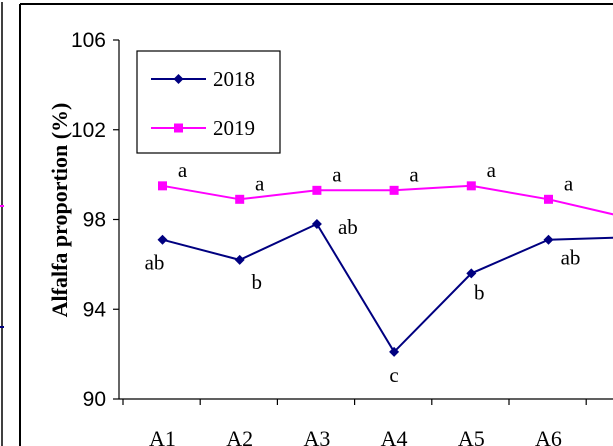 The width and height of the screenshot is (613, 446). What do you see at coordinates (393, 375) in the screenshot?
I see `data-label-2018: c` at bounding box center [393, 375].